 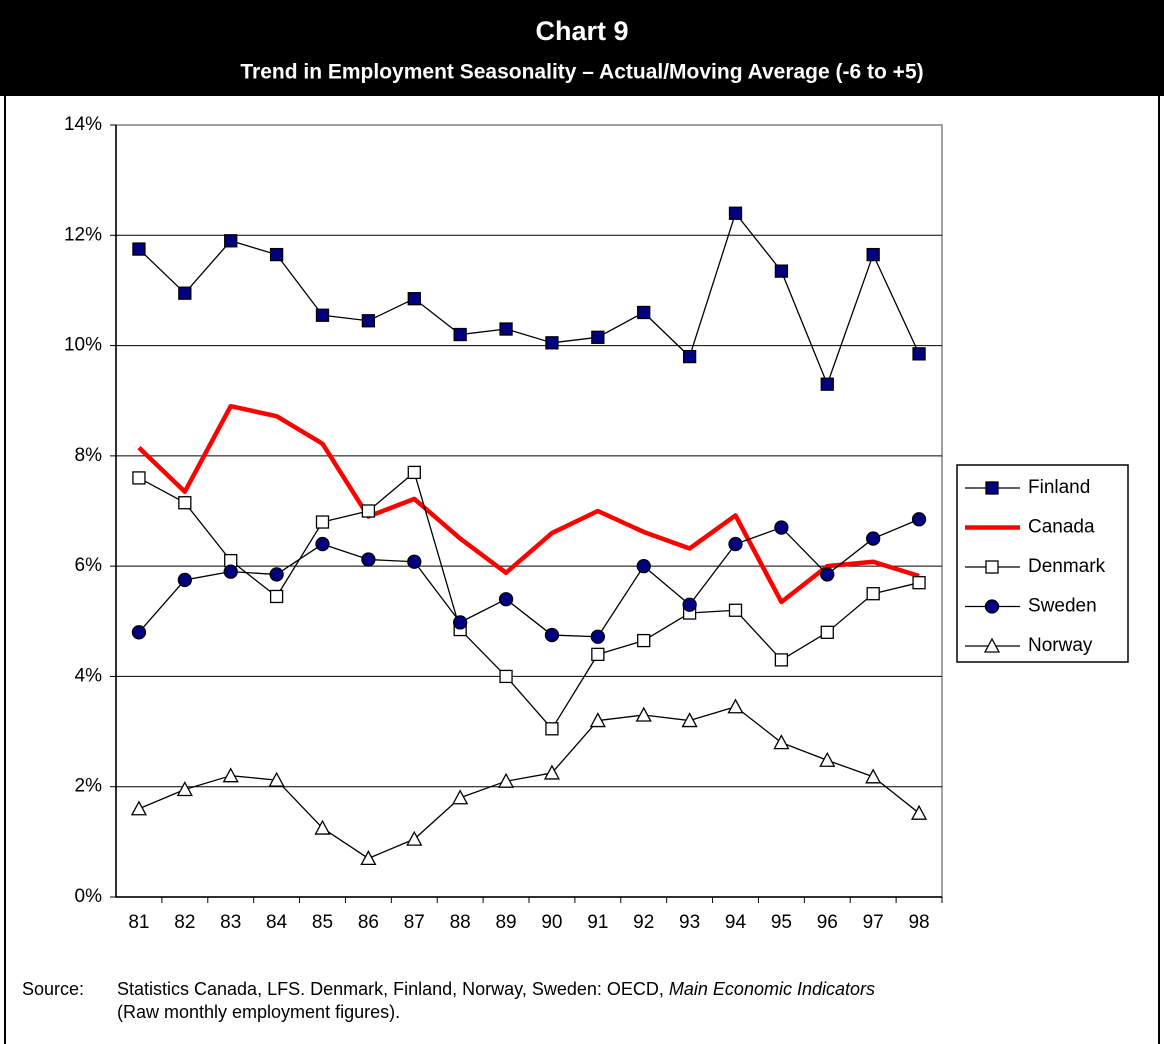 I want to click on chart-title: Chart 9, so click(x=581, y=31).